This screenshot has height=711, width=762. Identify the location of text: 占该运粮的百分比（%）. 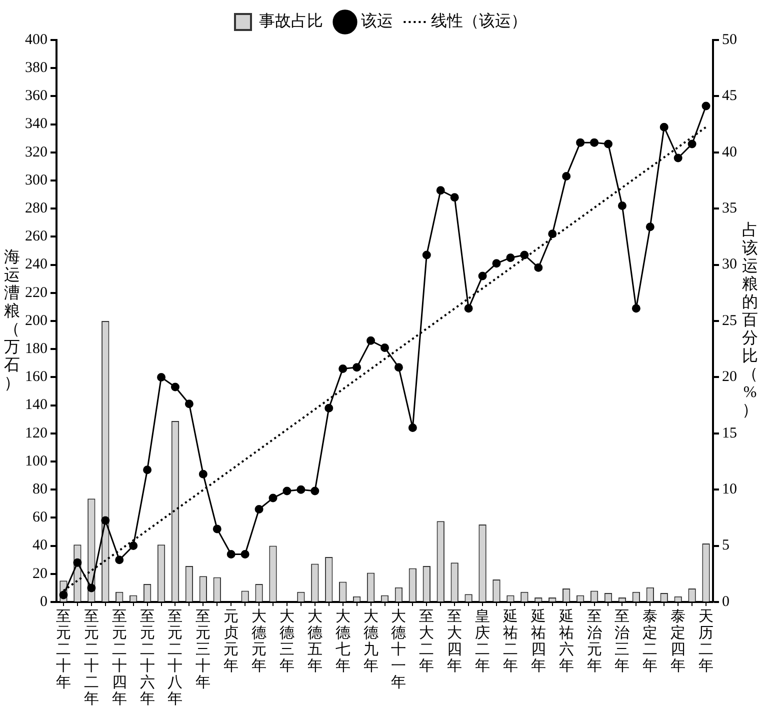
(750, 321).